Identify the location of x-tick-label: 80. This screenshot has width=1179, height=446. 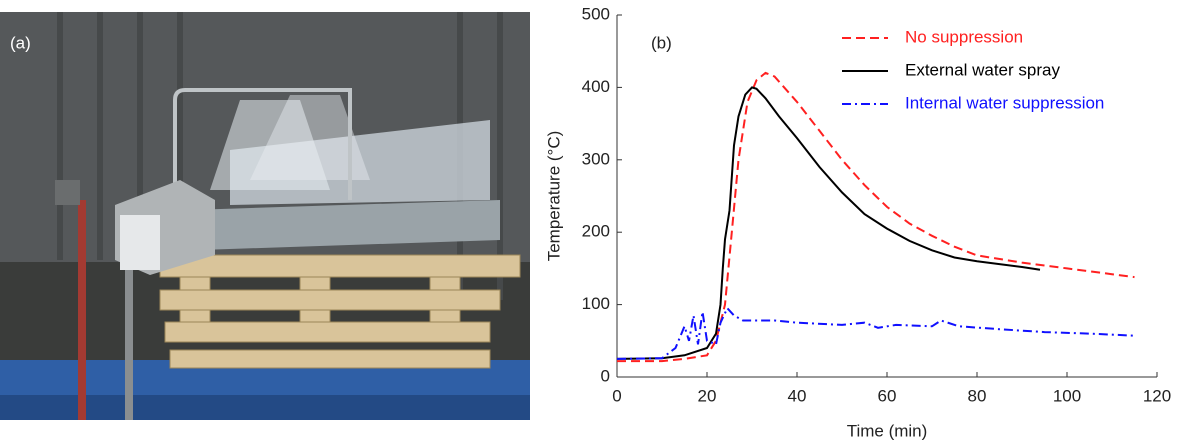
(977, 395).